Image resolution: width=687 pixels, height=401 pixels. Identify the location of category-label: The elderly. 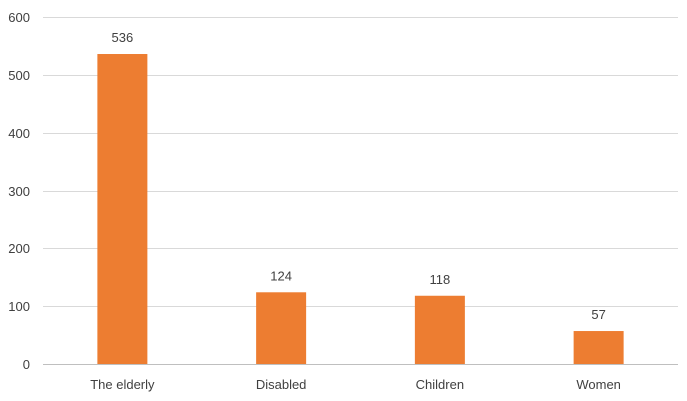
(122, 384).